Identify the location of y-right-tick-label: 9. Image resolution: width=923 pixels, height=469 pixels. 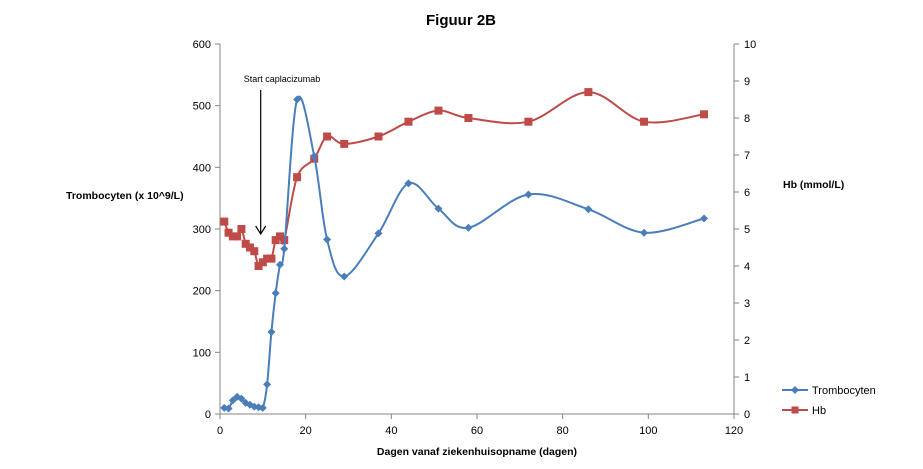
(747, 82).